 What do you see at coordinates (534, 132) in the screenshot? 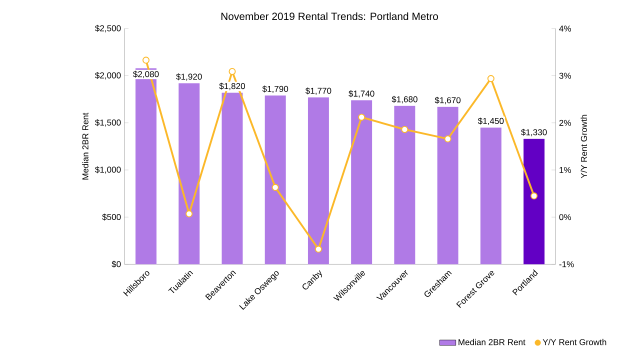
I see `data-label: $1,330` at bounding box center [534, 132].